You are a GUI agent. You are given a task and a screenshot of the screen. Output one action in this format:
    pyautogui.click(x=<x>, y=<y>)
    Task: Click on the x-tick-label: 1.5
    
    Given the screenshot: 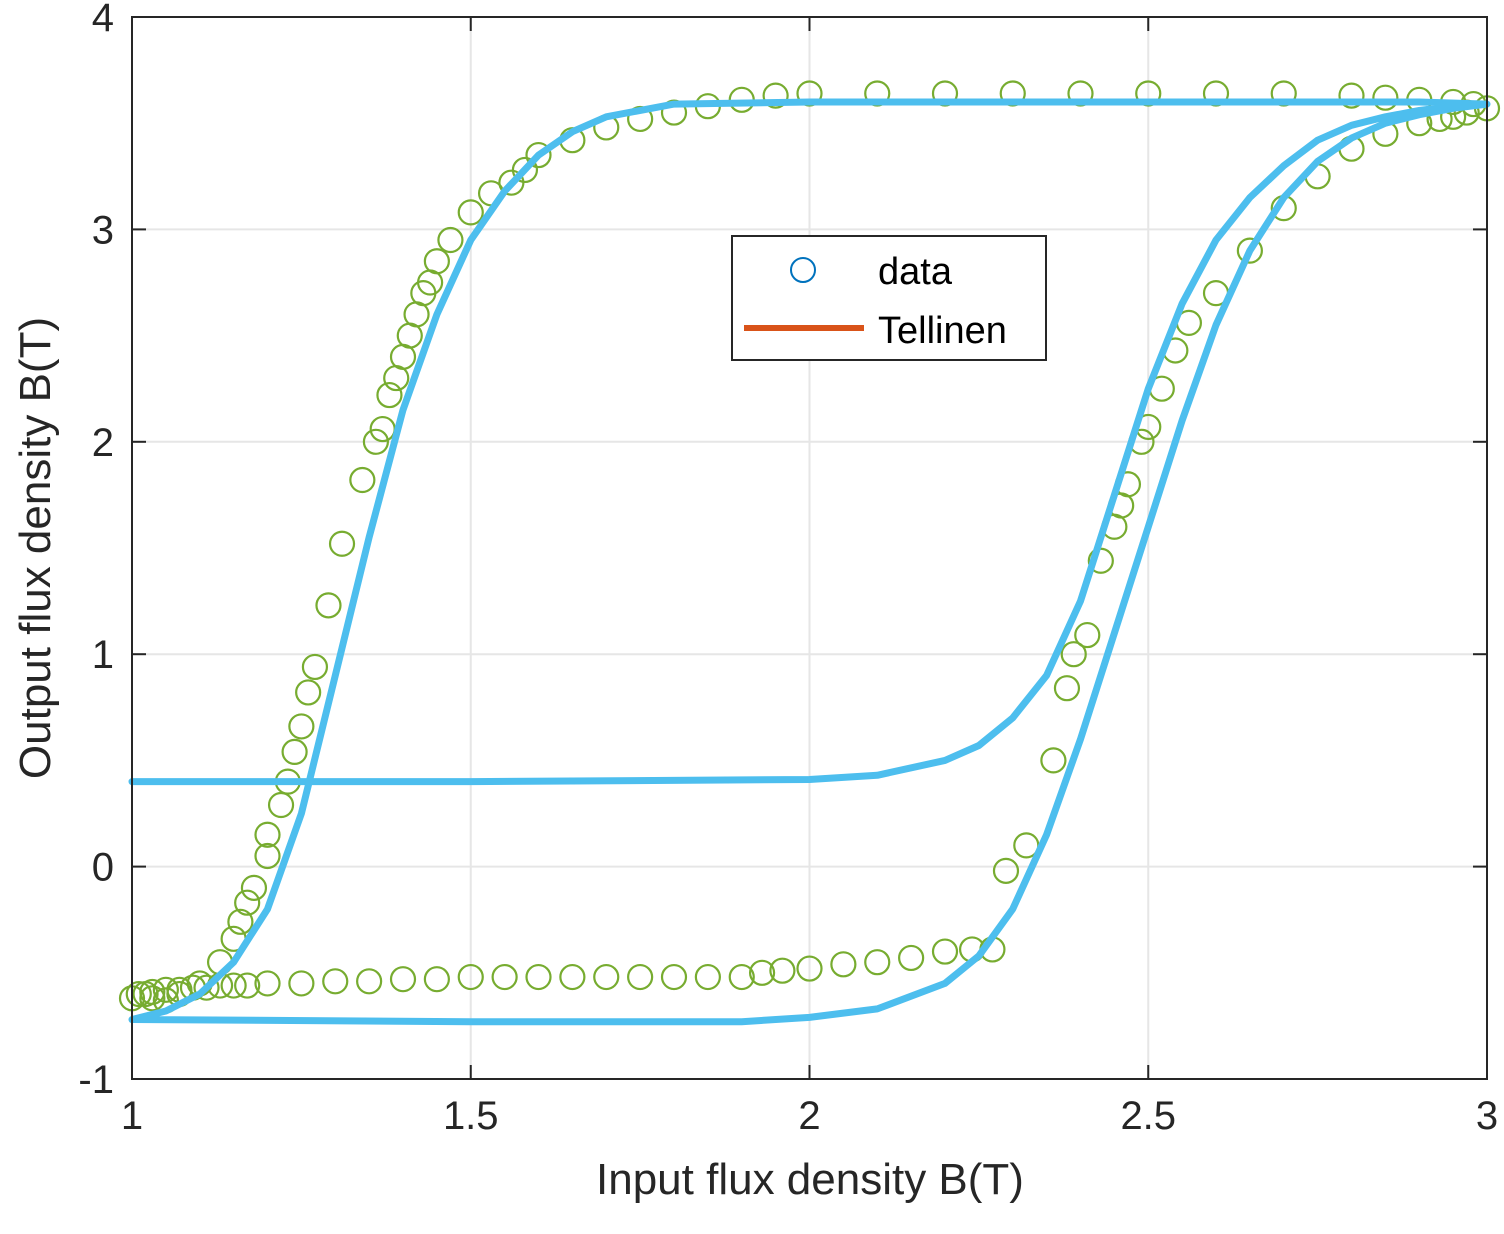 What is the action you would take?
    pyautogui.click(x=471, y=1116)
    